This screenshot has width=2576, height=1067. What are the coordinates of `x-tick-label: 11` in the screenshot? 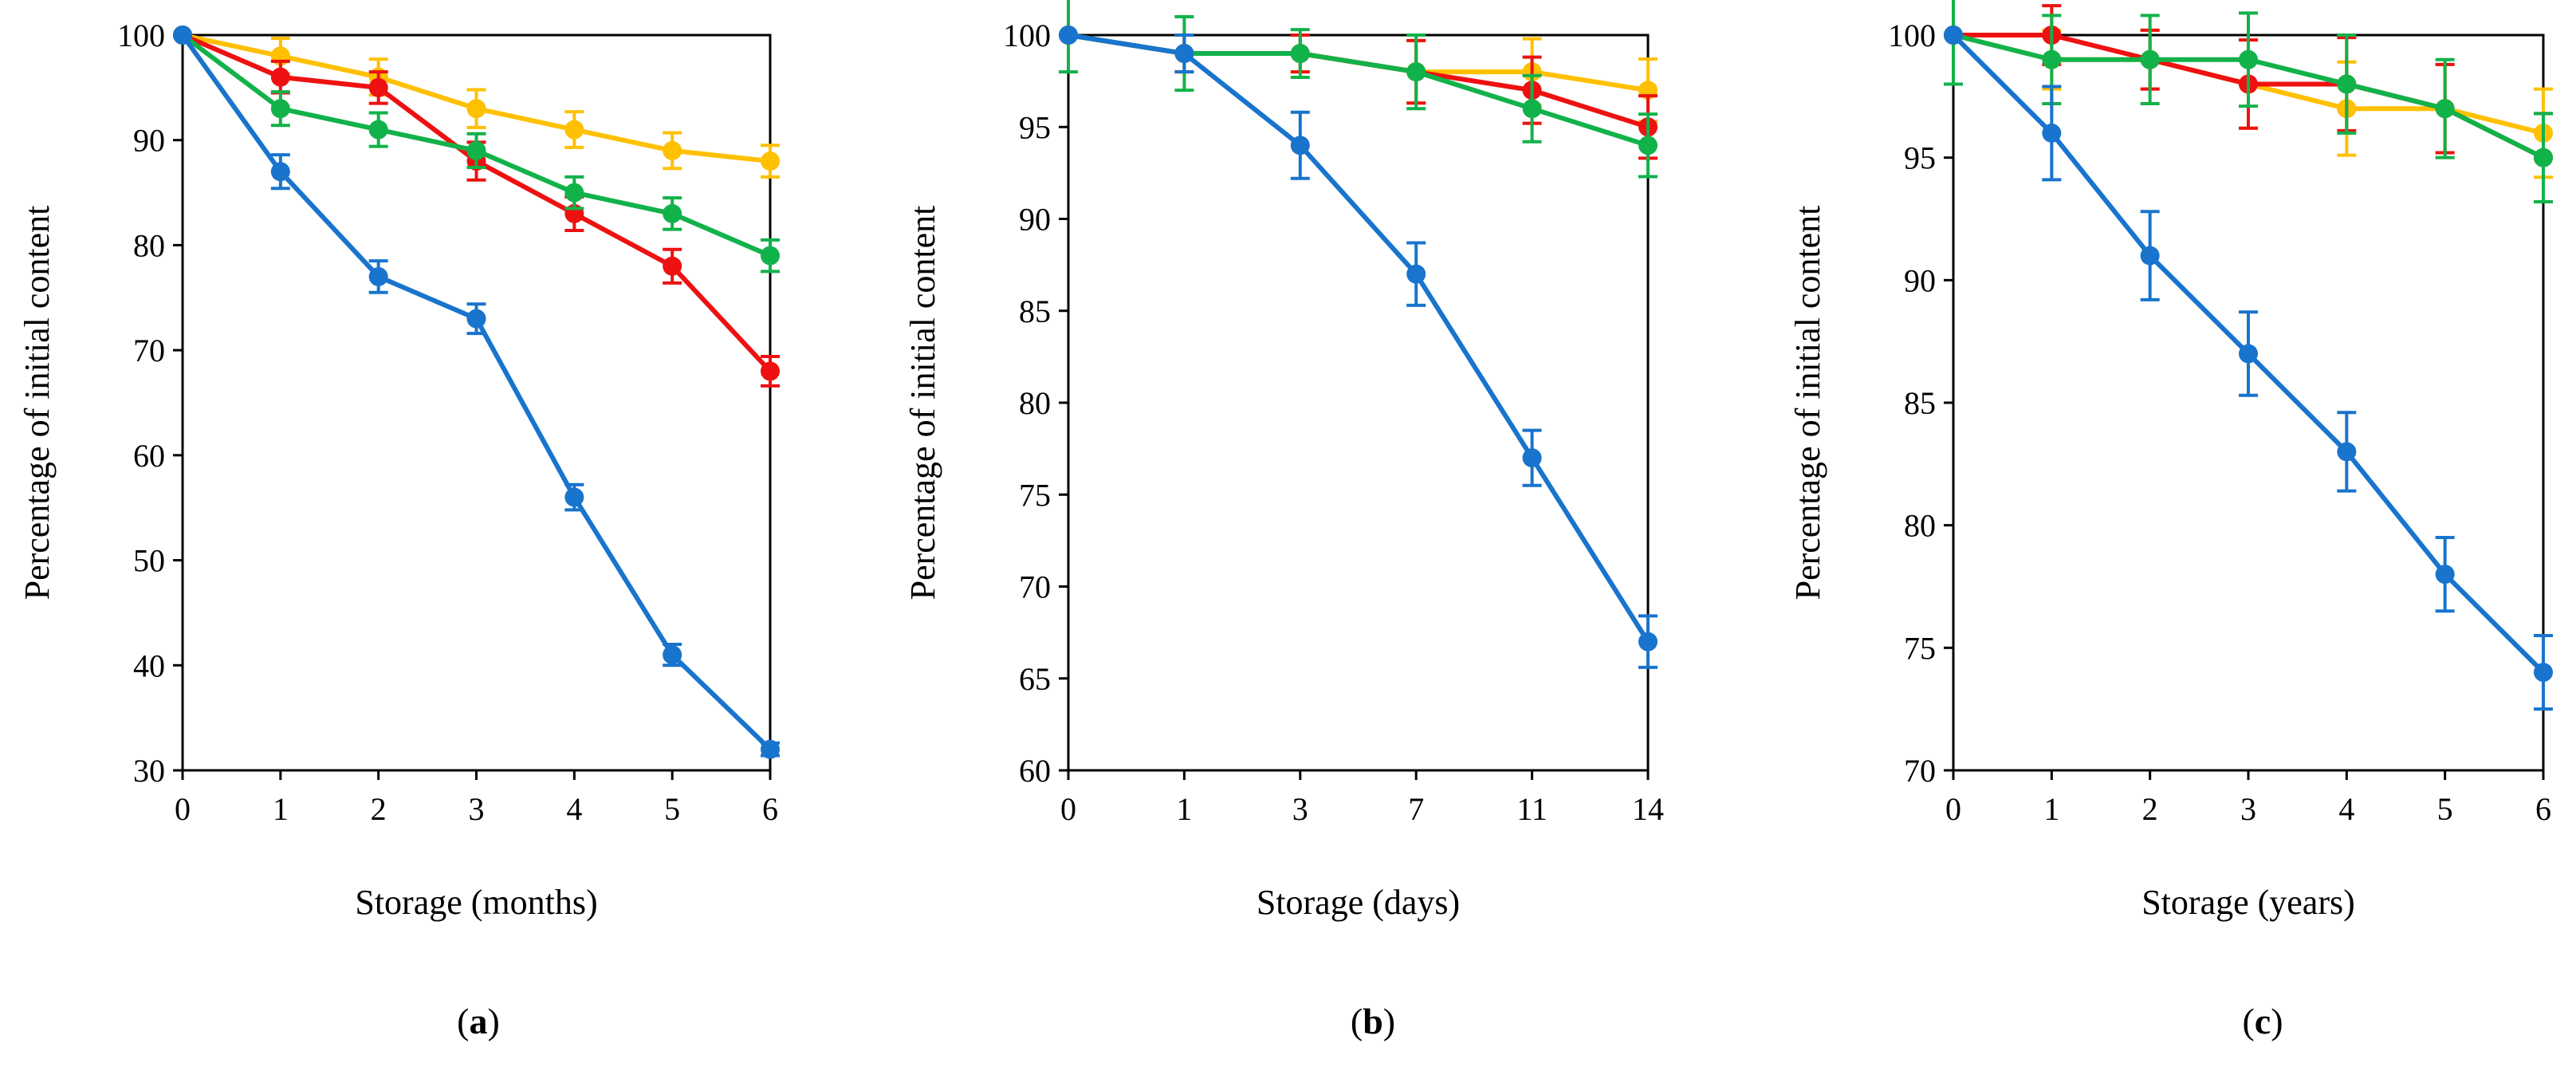 It's located at (1532, 809).